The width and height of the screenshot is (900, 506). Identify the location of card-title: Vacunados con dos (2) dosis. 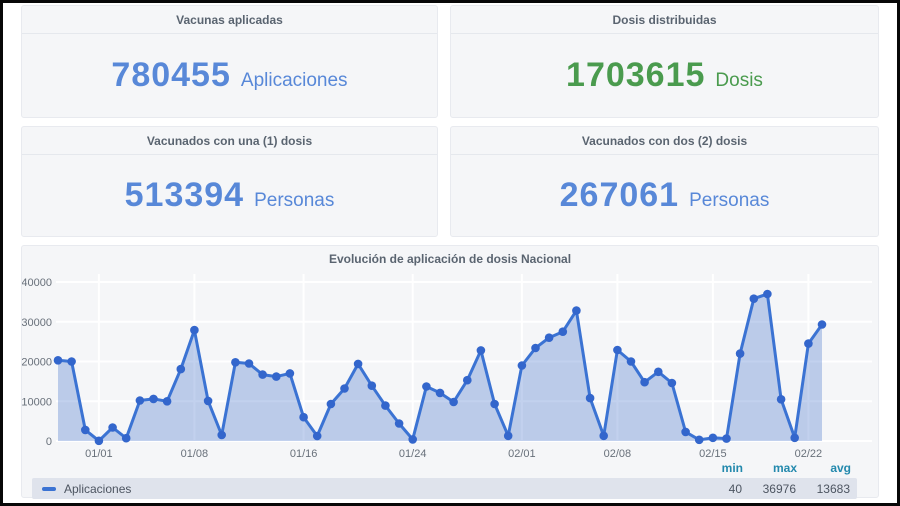
(664, 141).